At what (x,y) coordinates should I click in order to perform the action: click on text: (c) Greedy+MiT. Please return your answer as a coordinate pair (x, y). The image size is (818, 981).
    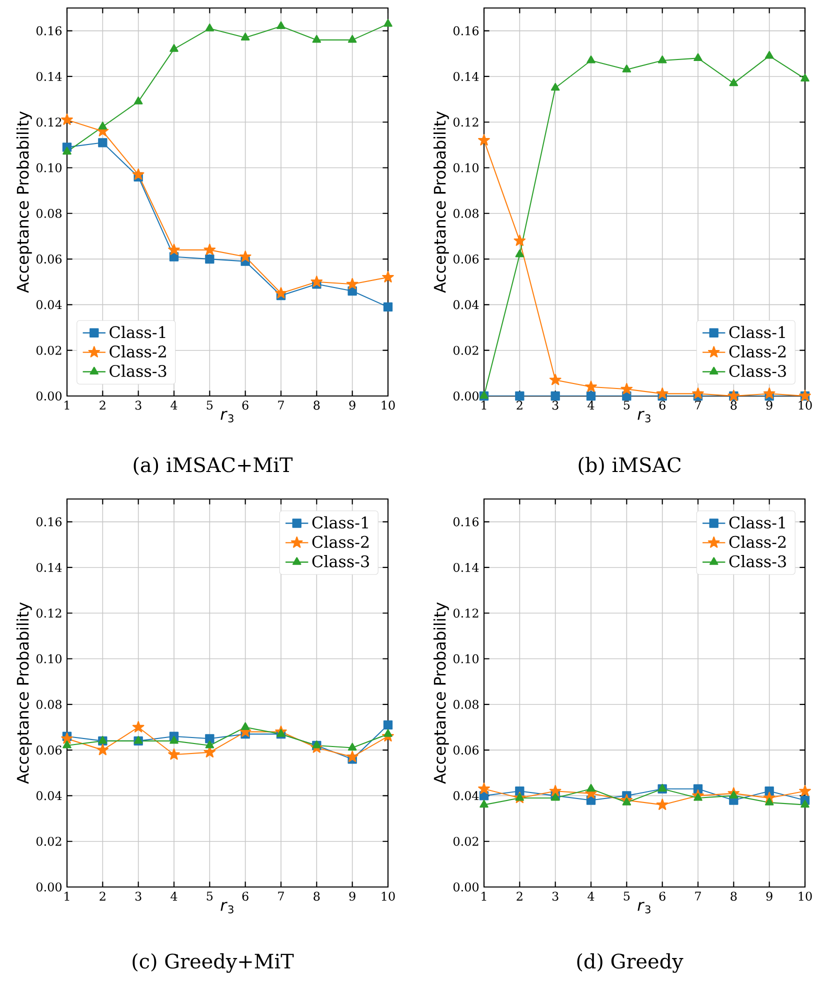
    Looking at the image, I should click on (213, 963).